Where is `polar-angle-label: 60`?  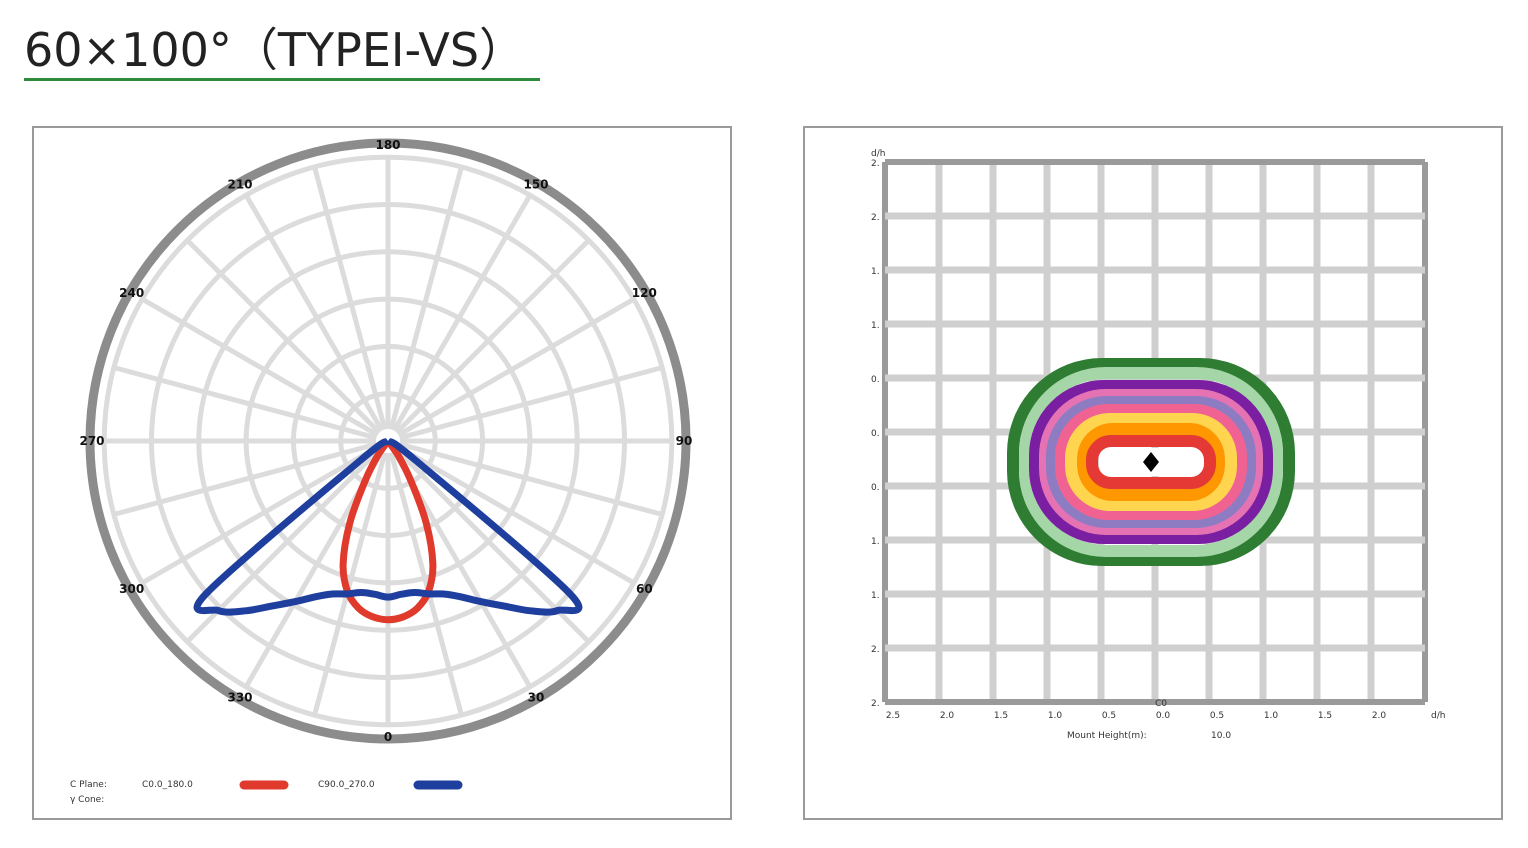 polar-angle-label: 60 is located at coordinates (644, 589).